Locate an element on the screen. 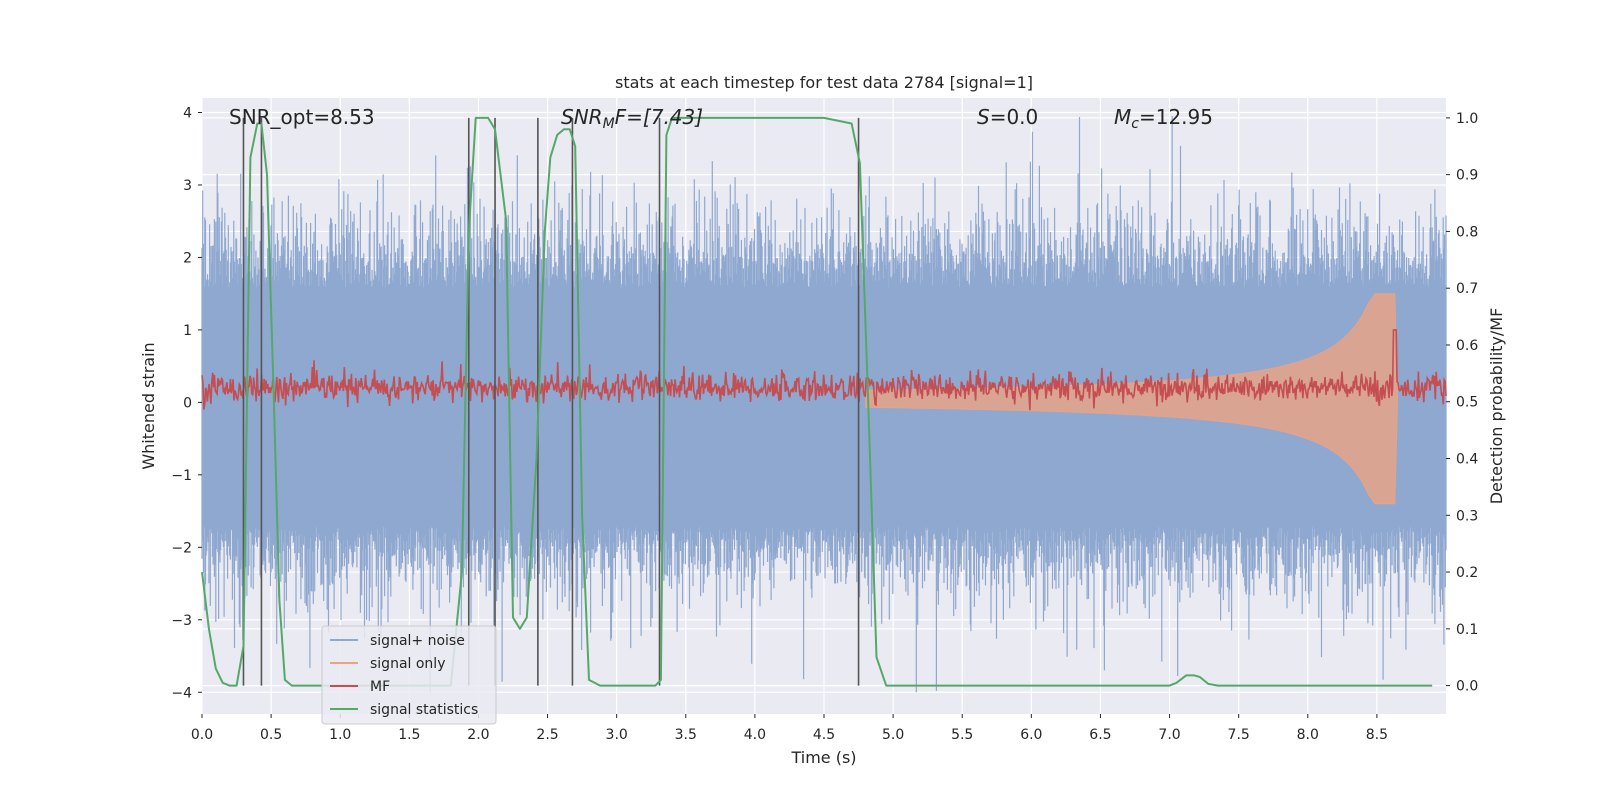  y-tick-label: 1 is located at coordinates (187, 331).